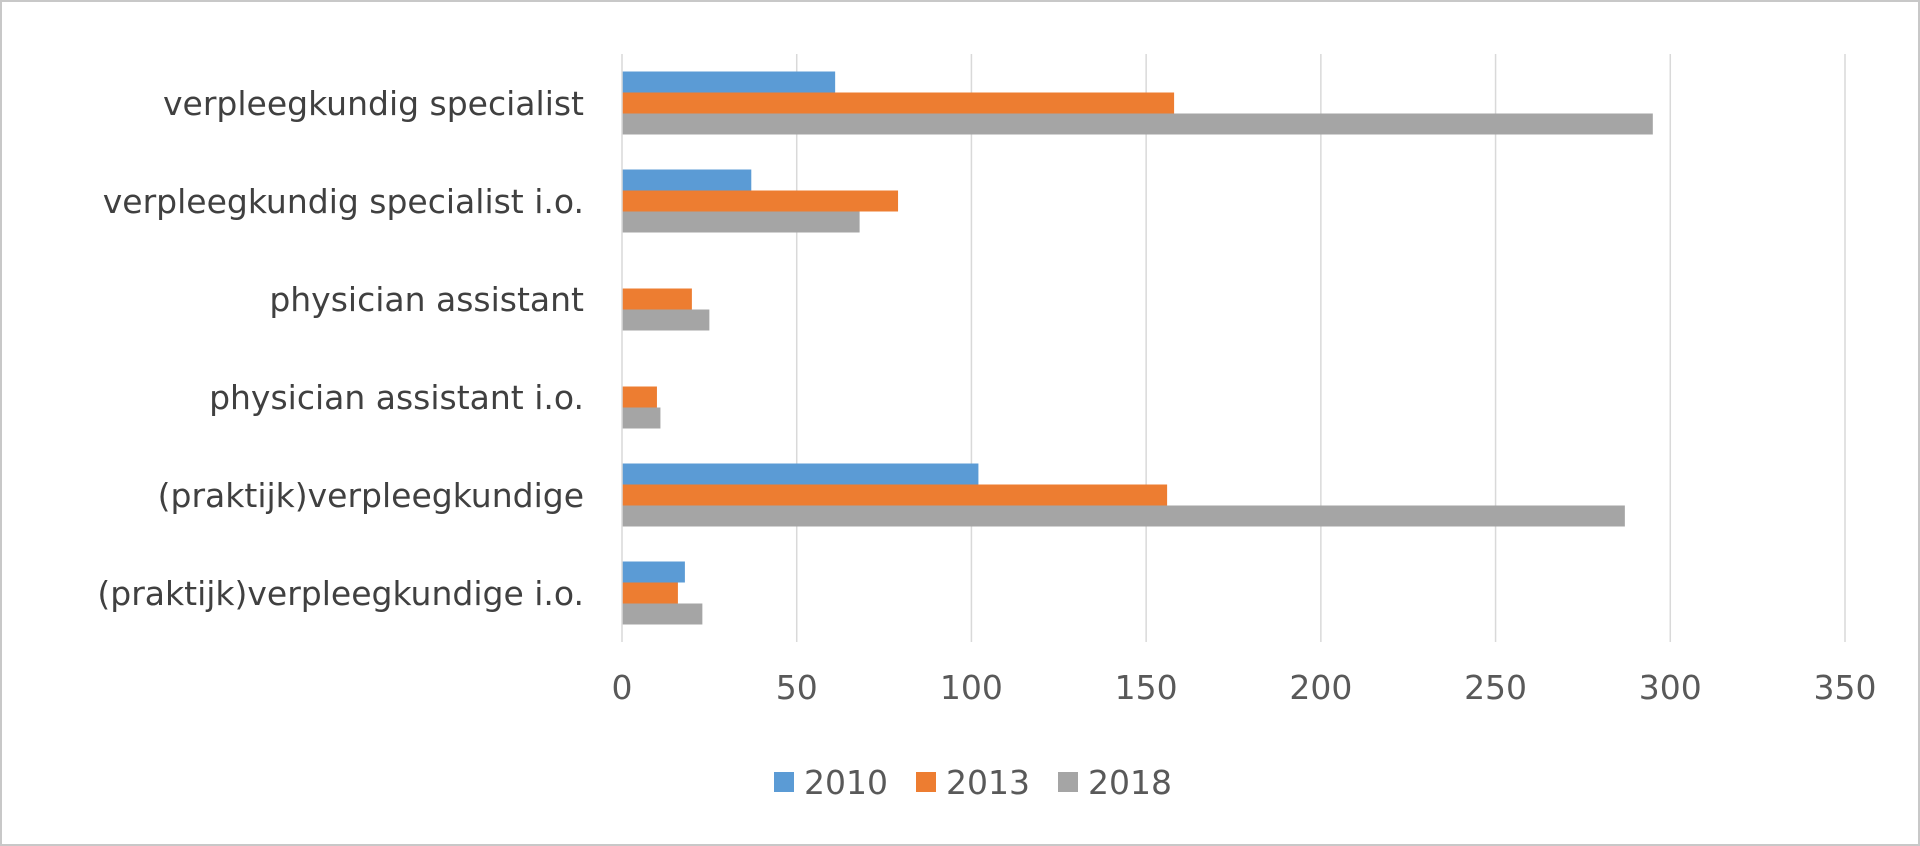  What do you see at coordinates (340, 593) in the screenshot?
I see `category-label: (praktijk)verpleegkundige i.o.` at bounding box center [340, 593].